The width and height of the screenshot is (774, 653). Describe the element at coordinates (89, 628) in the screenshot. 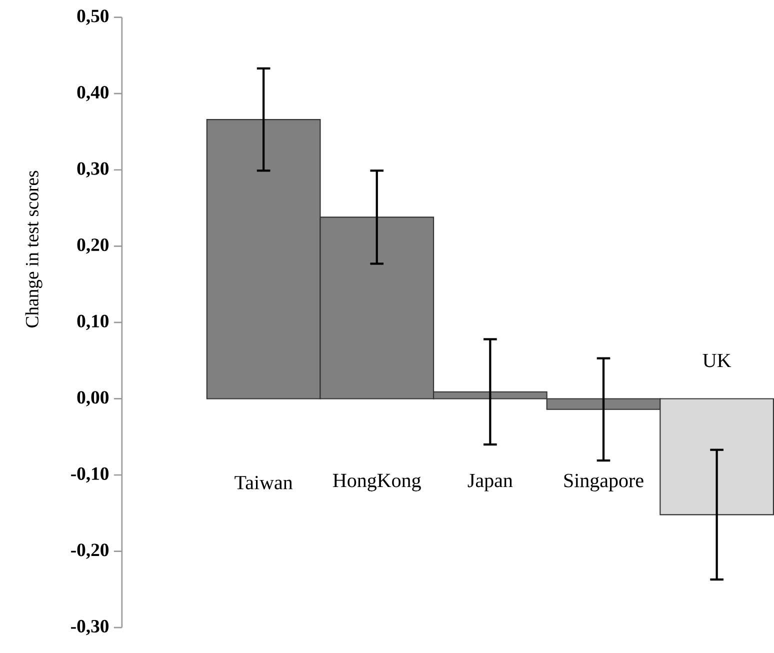

I see `y-tick-label: -0,30` at that location.